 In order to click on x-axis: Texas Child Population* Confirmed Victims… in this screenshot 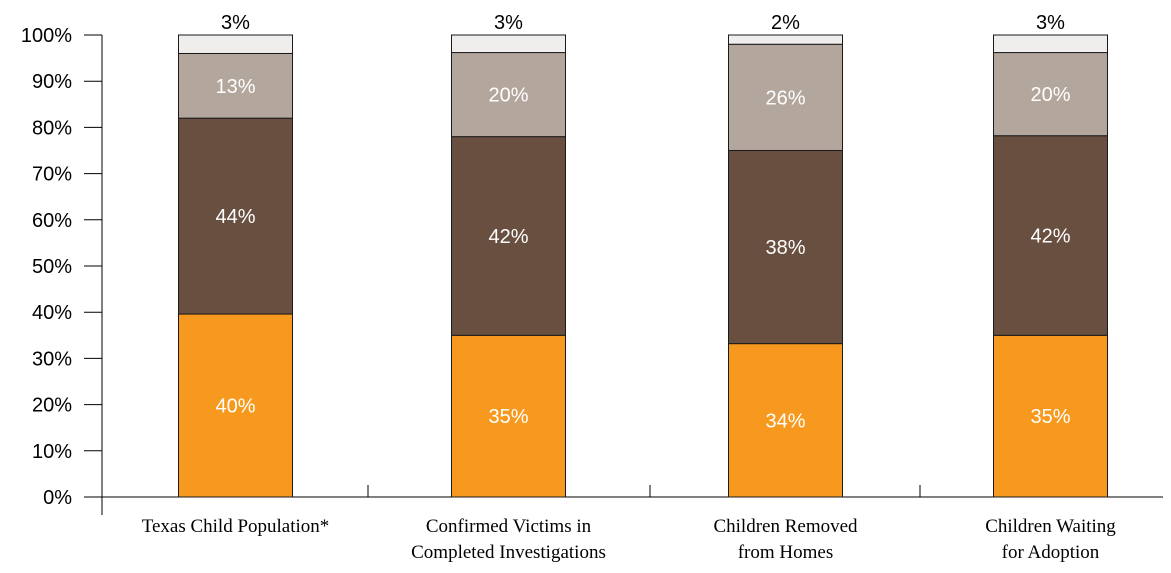, I will do `click(632, 524)`.